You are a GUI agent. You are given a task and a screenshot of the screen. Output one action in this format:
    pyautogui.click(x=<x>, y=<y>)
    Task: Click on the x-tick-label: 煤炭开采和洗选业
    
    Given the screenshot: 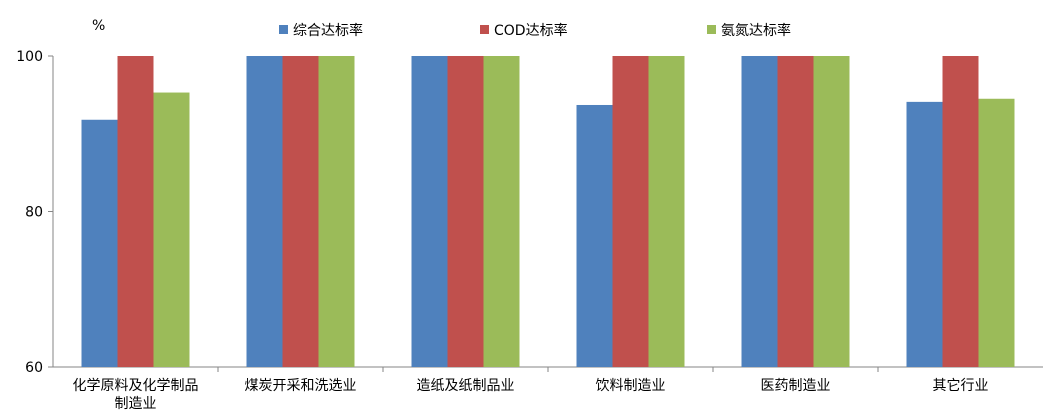 What is the action you would take?
    pyautogui.click(x=301, y=386)
    